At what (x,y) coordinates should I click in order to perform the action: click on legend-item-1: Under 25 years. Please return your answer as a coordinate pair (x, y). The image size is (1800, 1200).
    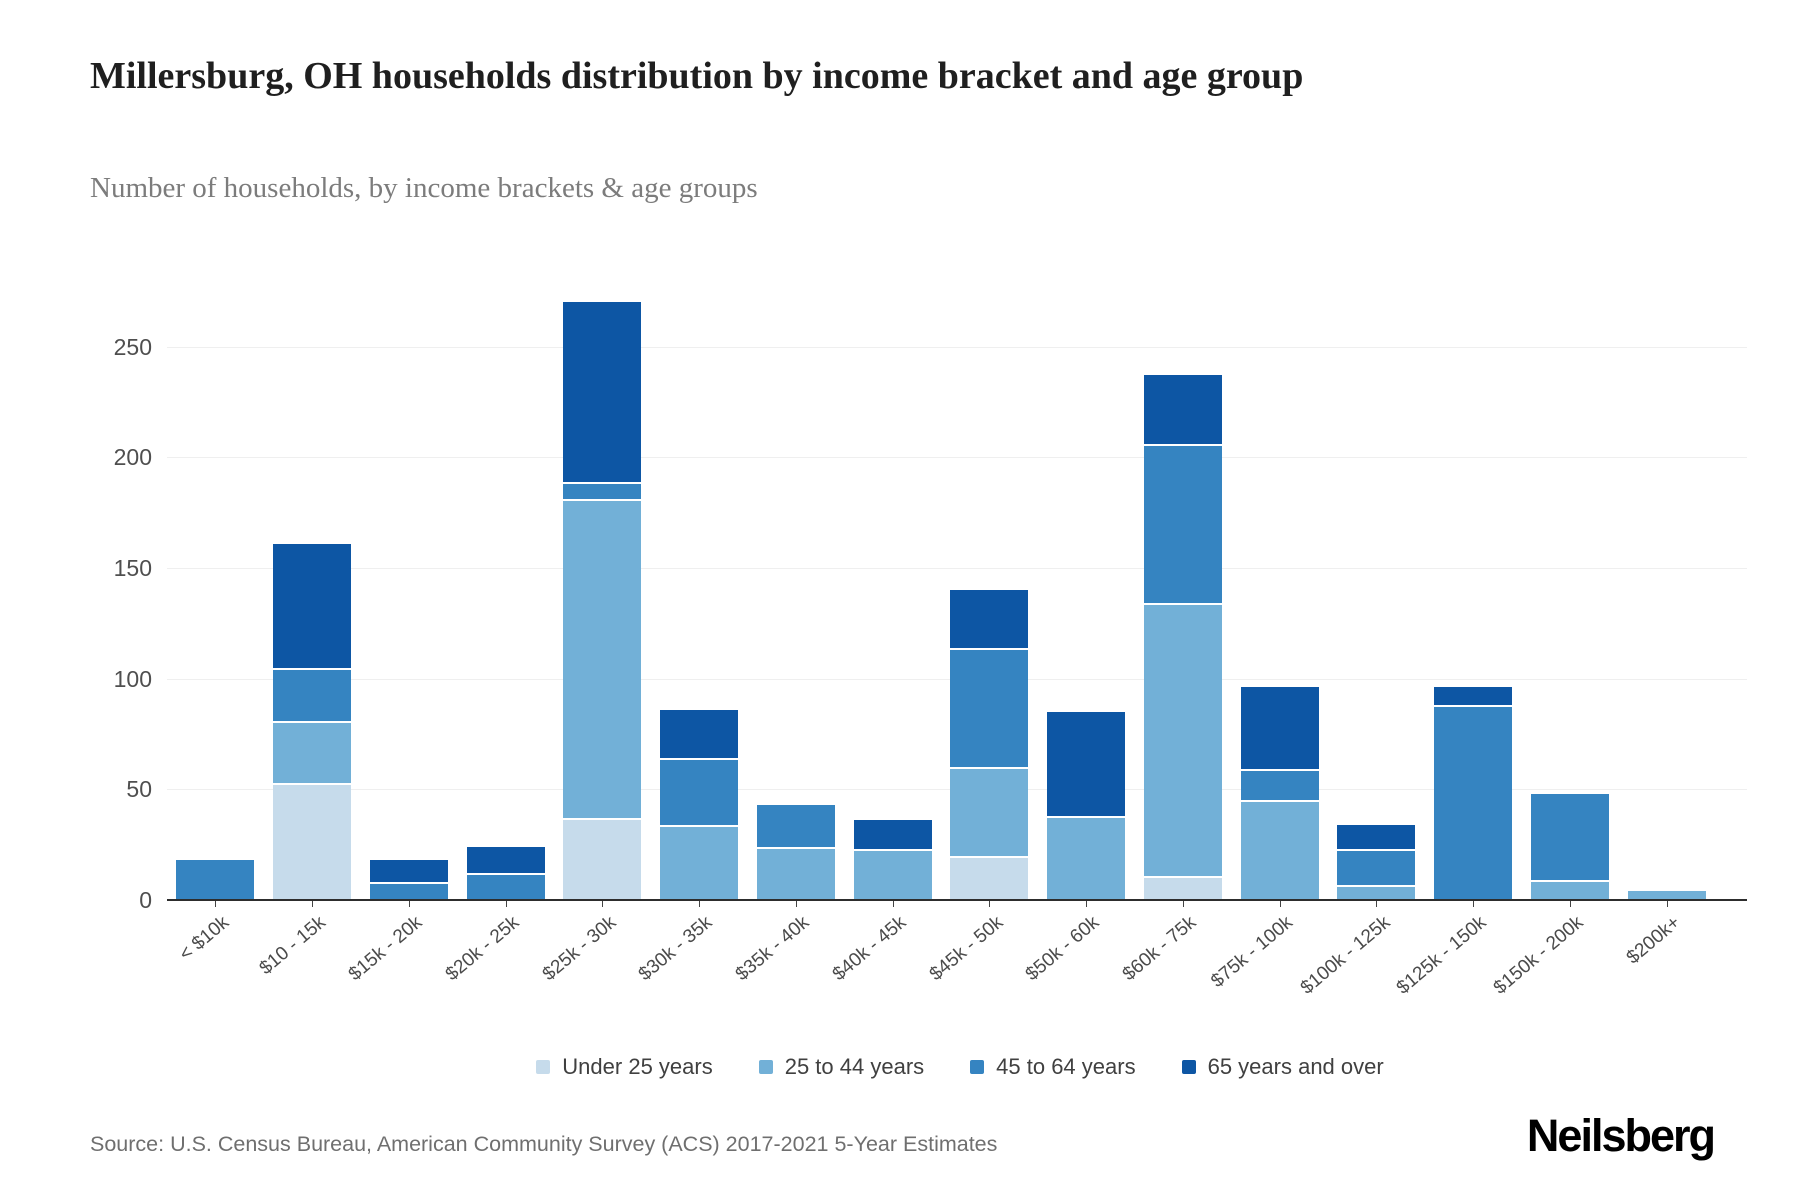
    Looking at the image, I should click on (624, 1067).